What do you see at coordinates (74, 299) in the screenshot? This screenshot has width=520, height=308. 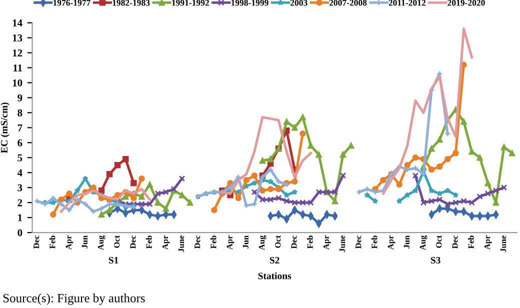 I see `source-note: Source(s): Figure by authors` at bounding box center [74, 299].